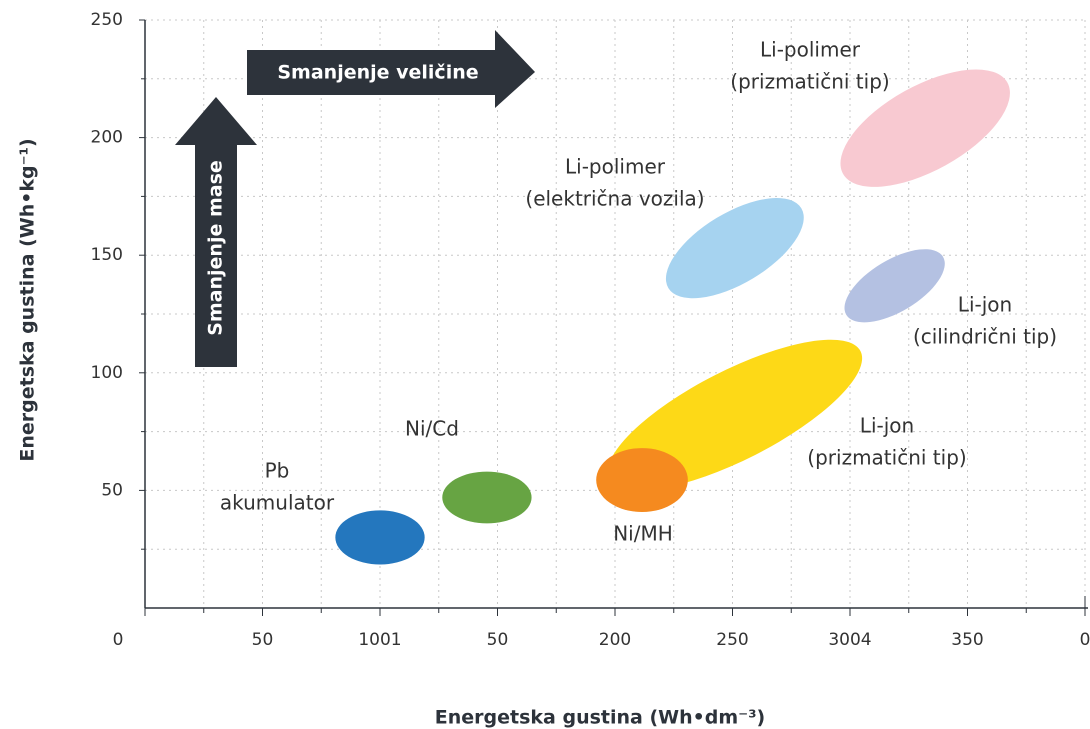 The width and height of the screenshot is (1090, 729). I want to click on x-tick-label: 1001, so click(379, 640).